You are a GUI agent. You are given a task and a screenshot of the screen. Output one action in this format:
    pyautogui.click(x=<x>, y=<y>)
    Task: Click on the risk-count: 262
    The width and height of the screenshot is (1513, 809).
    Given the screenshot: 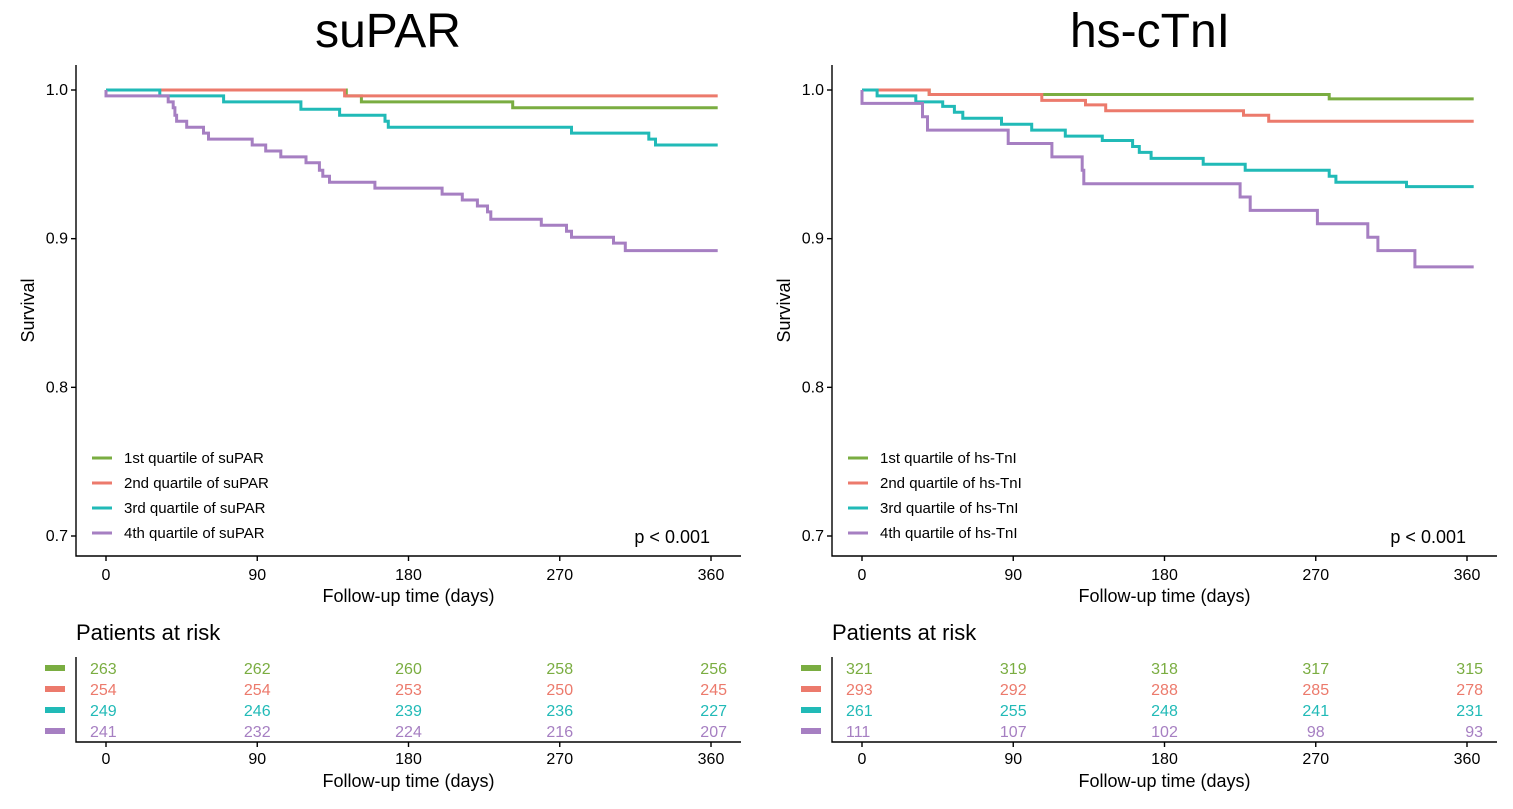 What is the action you would take?
    pyautogui.click(x=257, y=669)
    